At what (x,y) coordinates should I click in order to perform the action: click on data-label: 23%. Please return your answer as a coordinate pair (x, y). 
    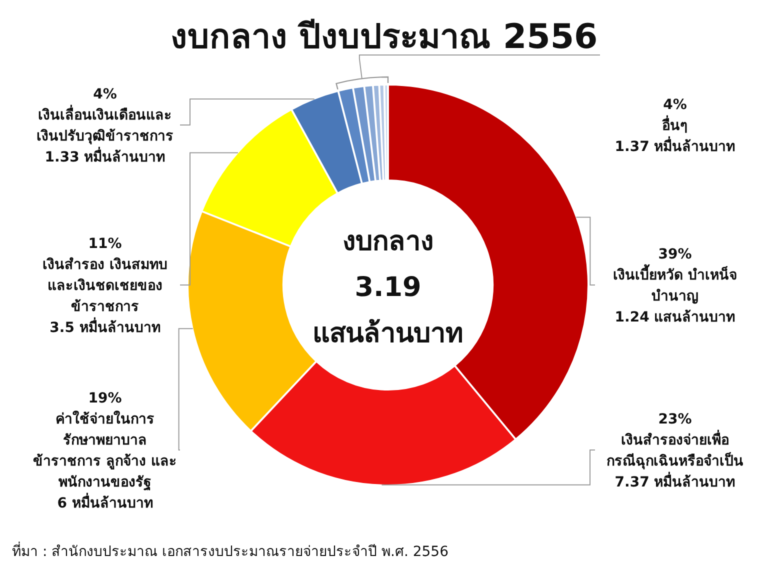
    Looking at the image, I should click on (675, 420).